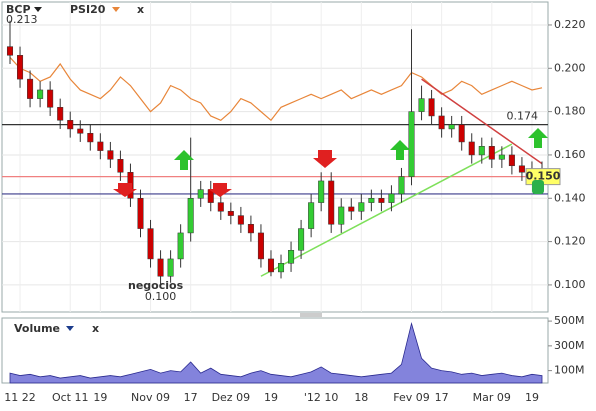 The height and width of the screenshot is (411, 596). I want to click on volume-tick-label: 500M, so click(569, 320).